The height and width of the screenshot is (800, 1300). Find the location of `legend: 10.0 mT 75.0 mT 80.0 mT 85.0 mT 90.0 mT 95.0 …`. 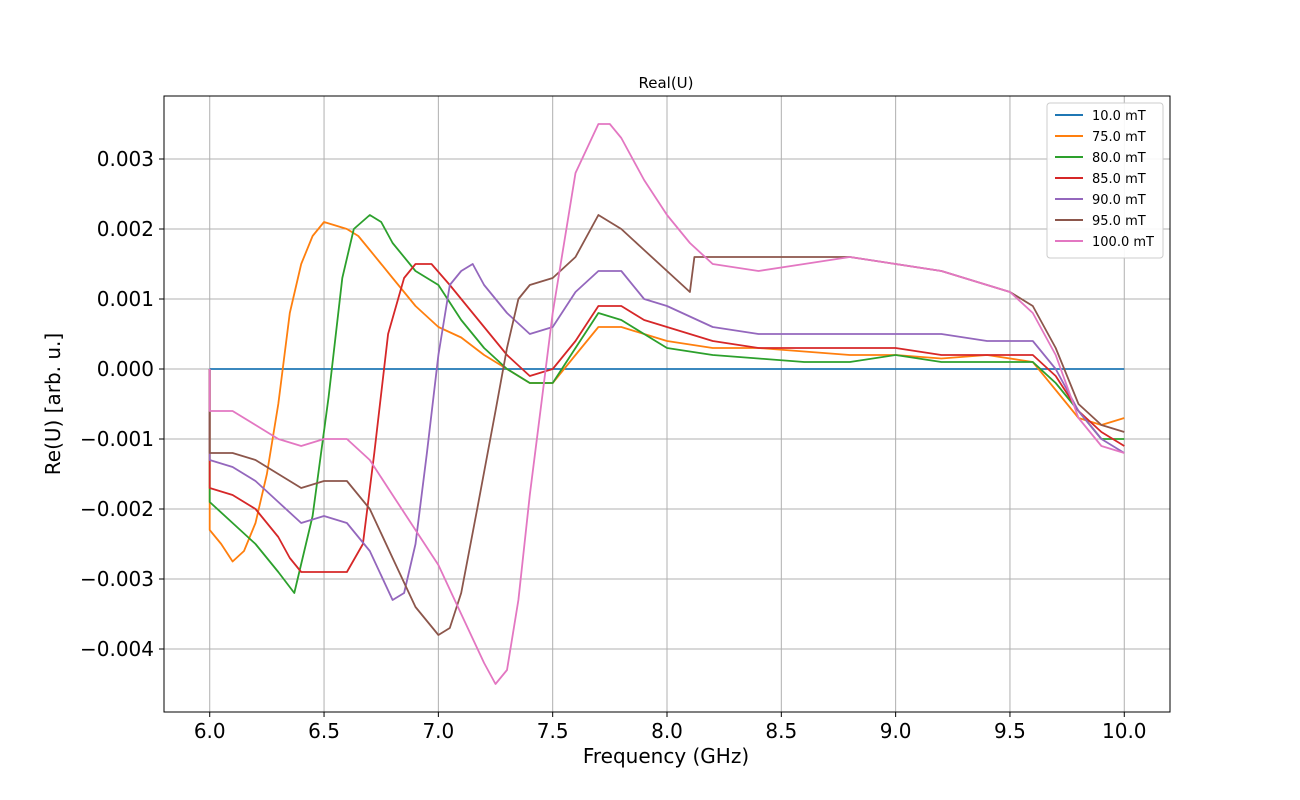

legend: 10.0 mT 75.0 mT 80.0 mT 85.0 mT 90.0 mT 95.0 … is located at coordinates (1105, 180).